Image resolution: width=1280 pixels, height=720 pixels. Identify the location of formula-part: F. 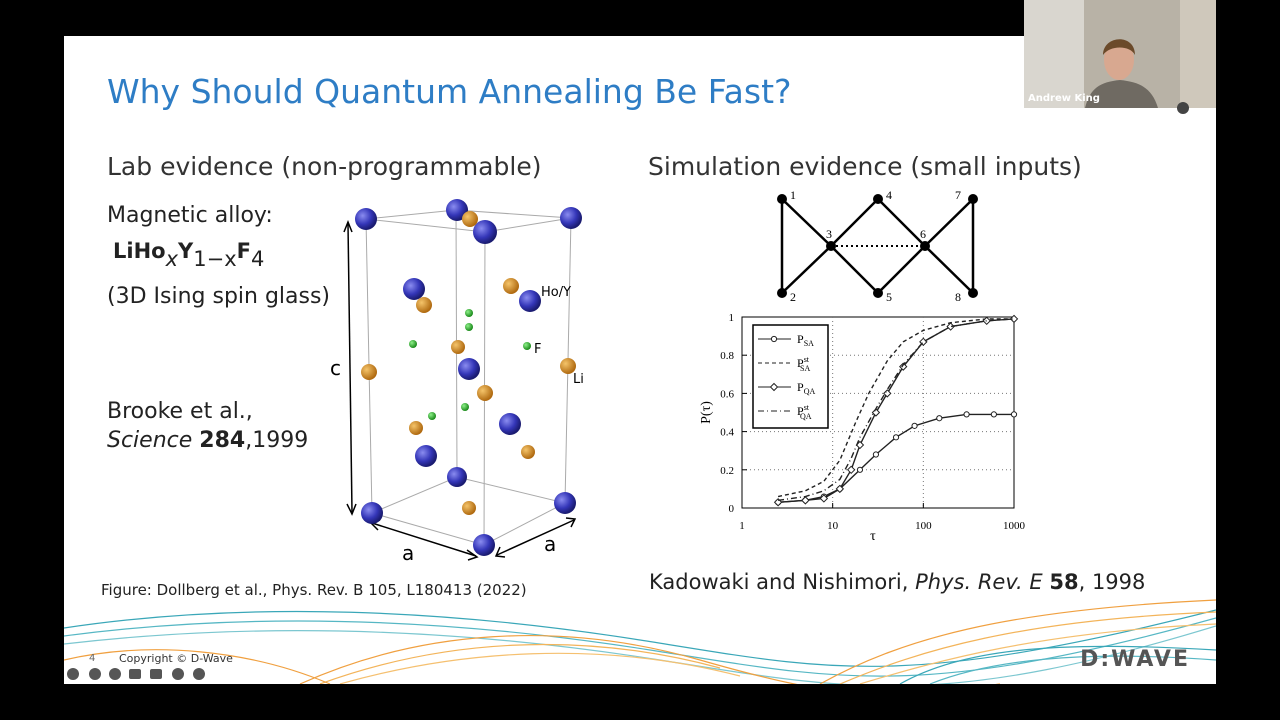
(244, 251).